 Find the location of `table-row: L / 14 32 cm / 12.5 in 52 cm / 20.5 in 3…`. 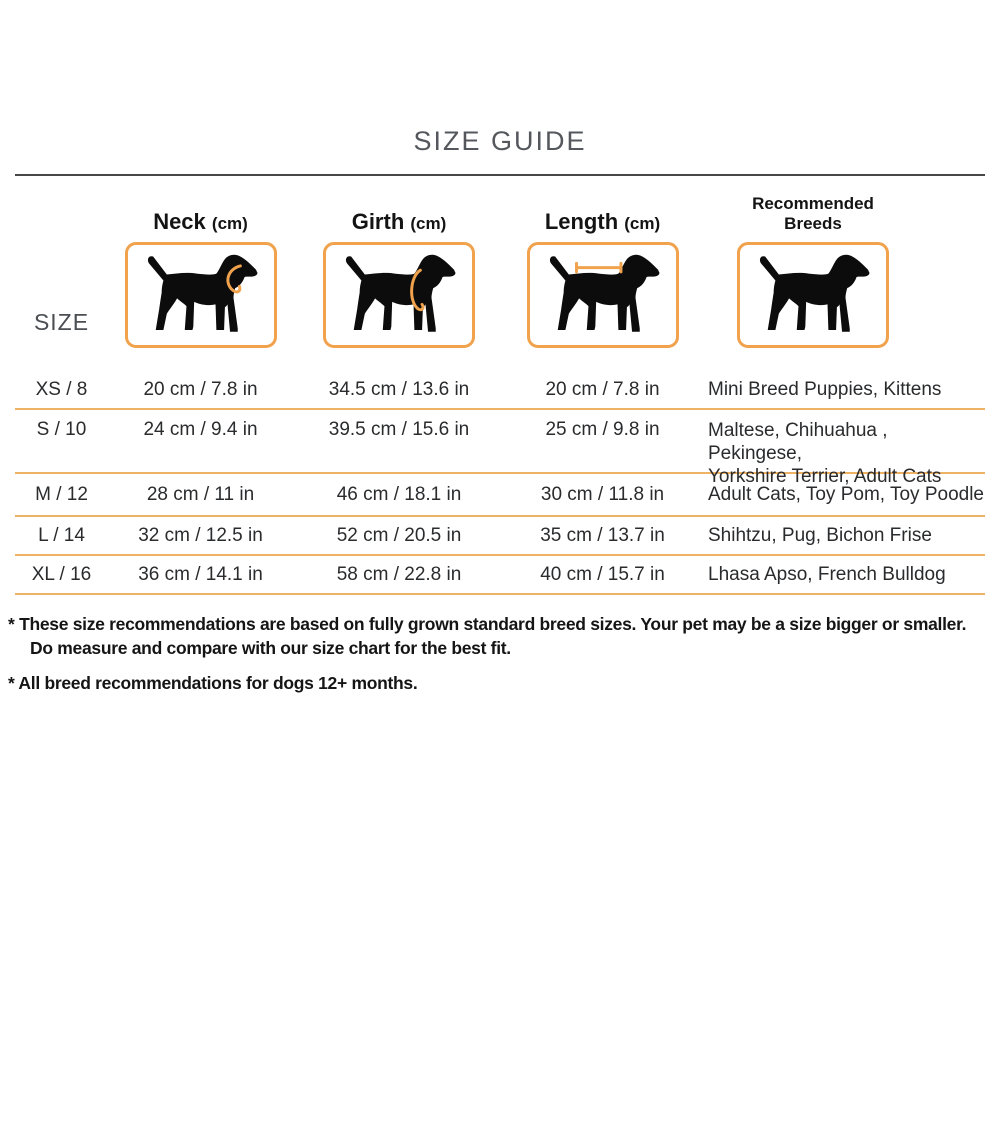

table-row: L / 14 32 cm / 12.5 in 52 cm / 20.5 in 3… is located at coordinates (500, 536).